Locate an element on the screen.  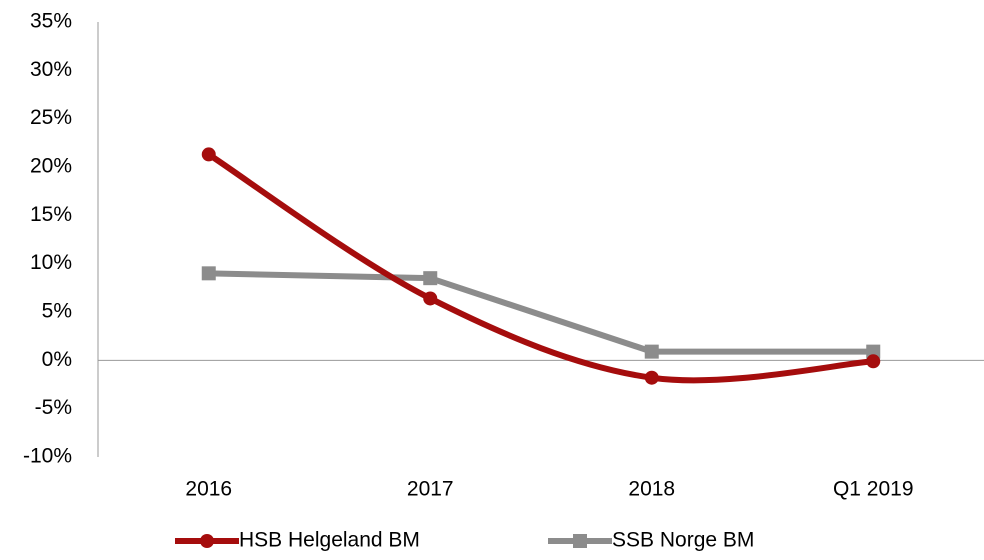
y-tick-label: 0% is located at coordinates (57, 359).